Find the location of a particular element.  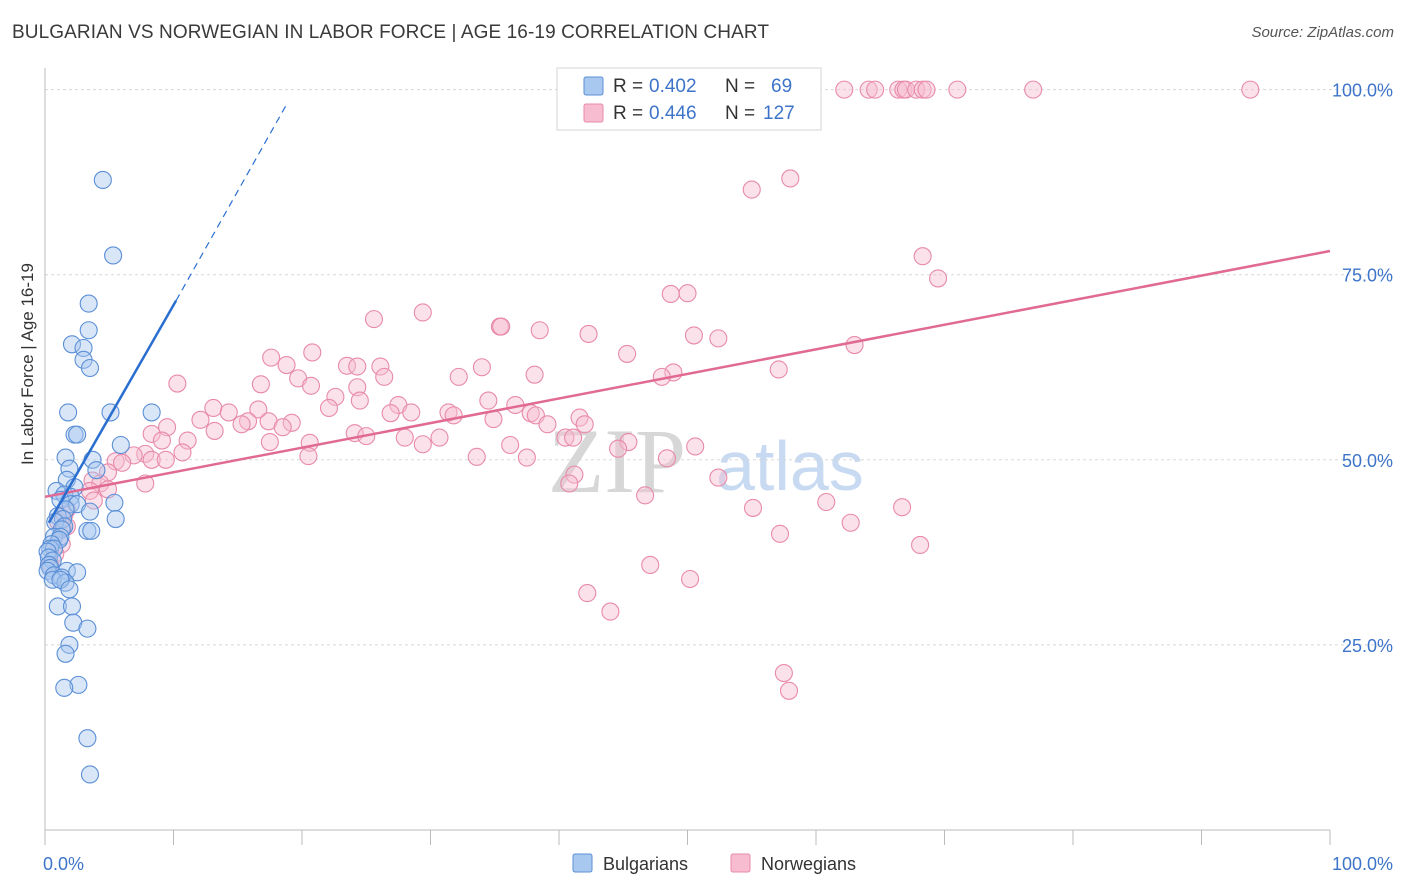

source-credit: Source: ZipAtlas.com is located at coordinates (1322, 32).